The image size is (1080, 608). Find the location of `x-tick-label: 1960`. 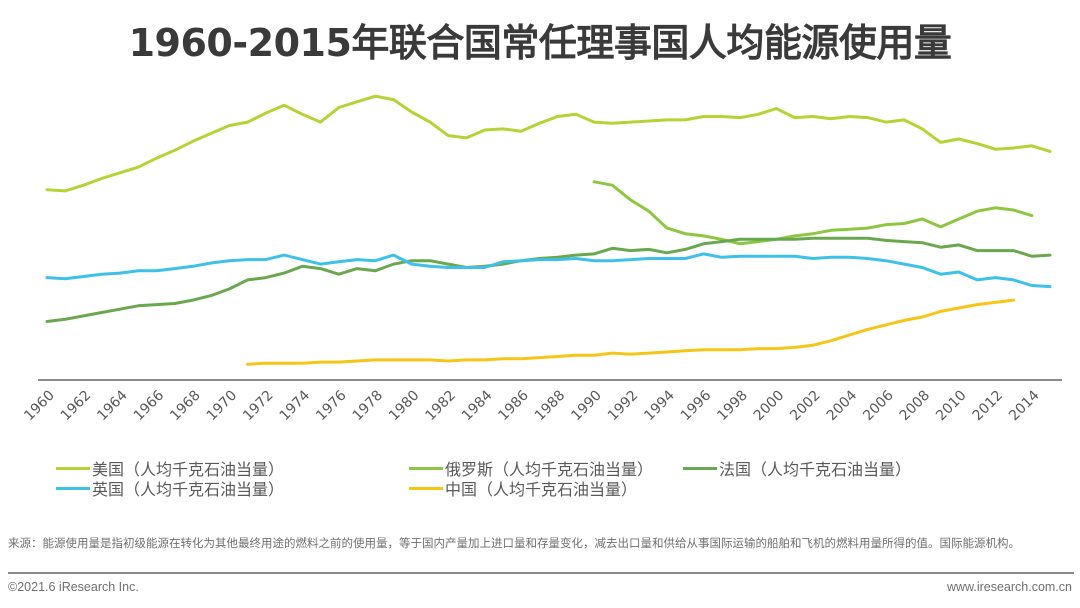

x-tick-label: 1960 is located at coordinates (39, 406).